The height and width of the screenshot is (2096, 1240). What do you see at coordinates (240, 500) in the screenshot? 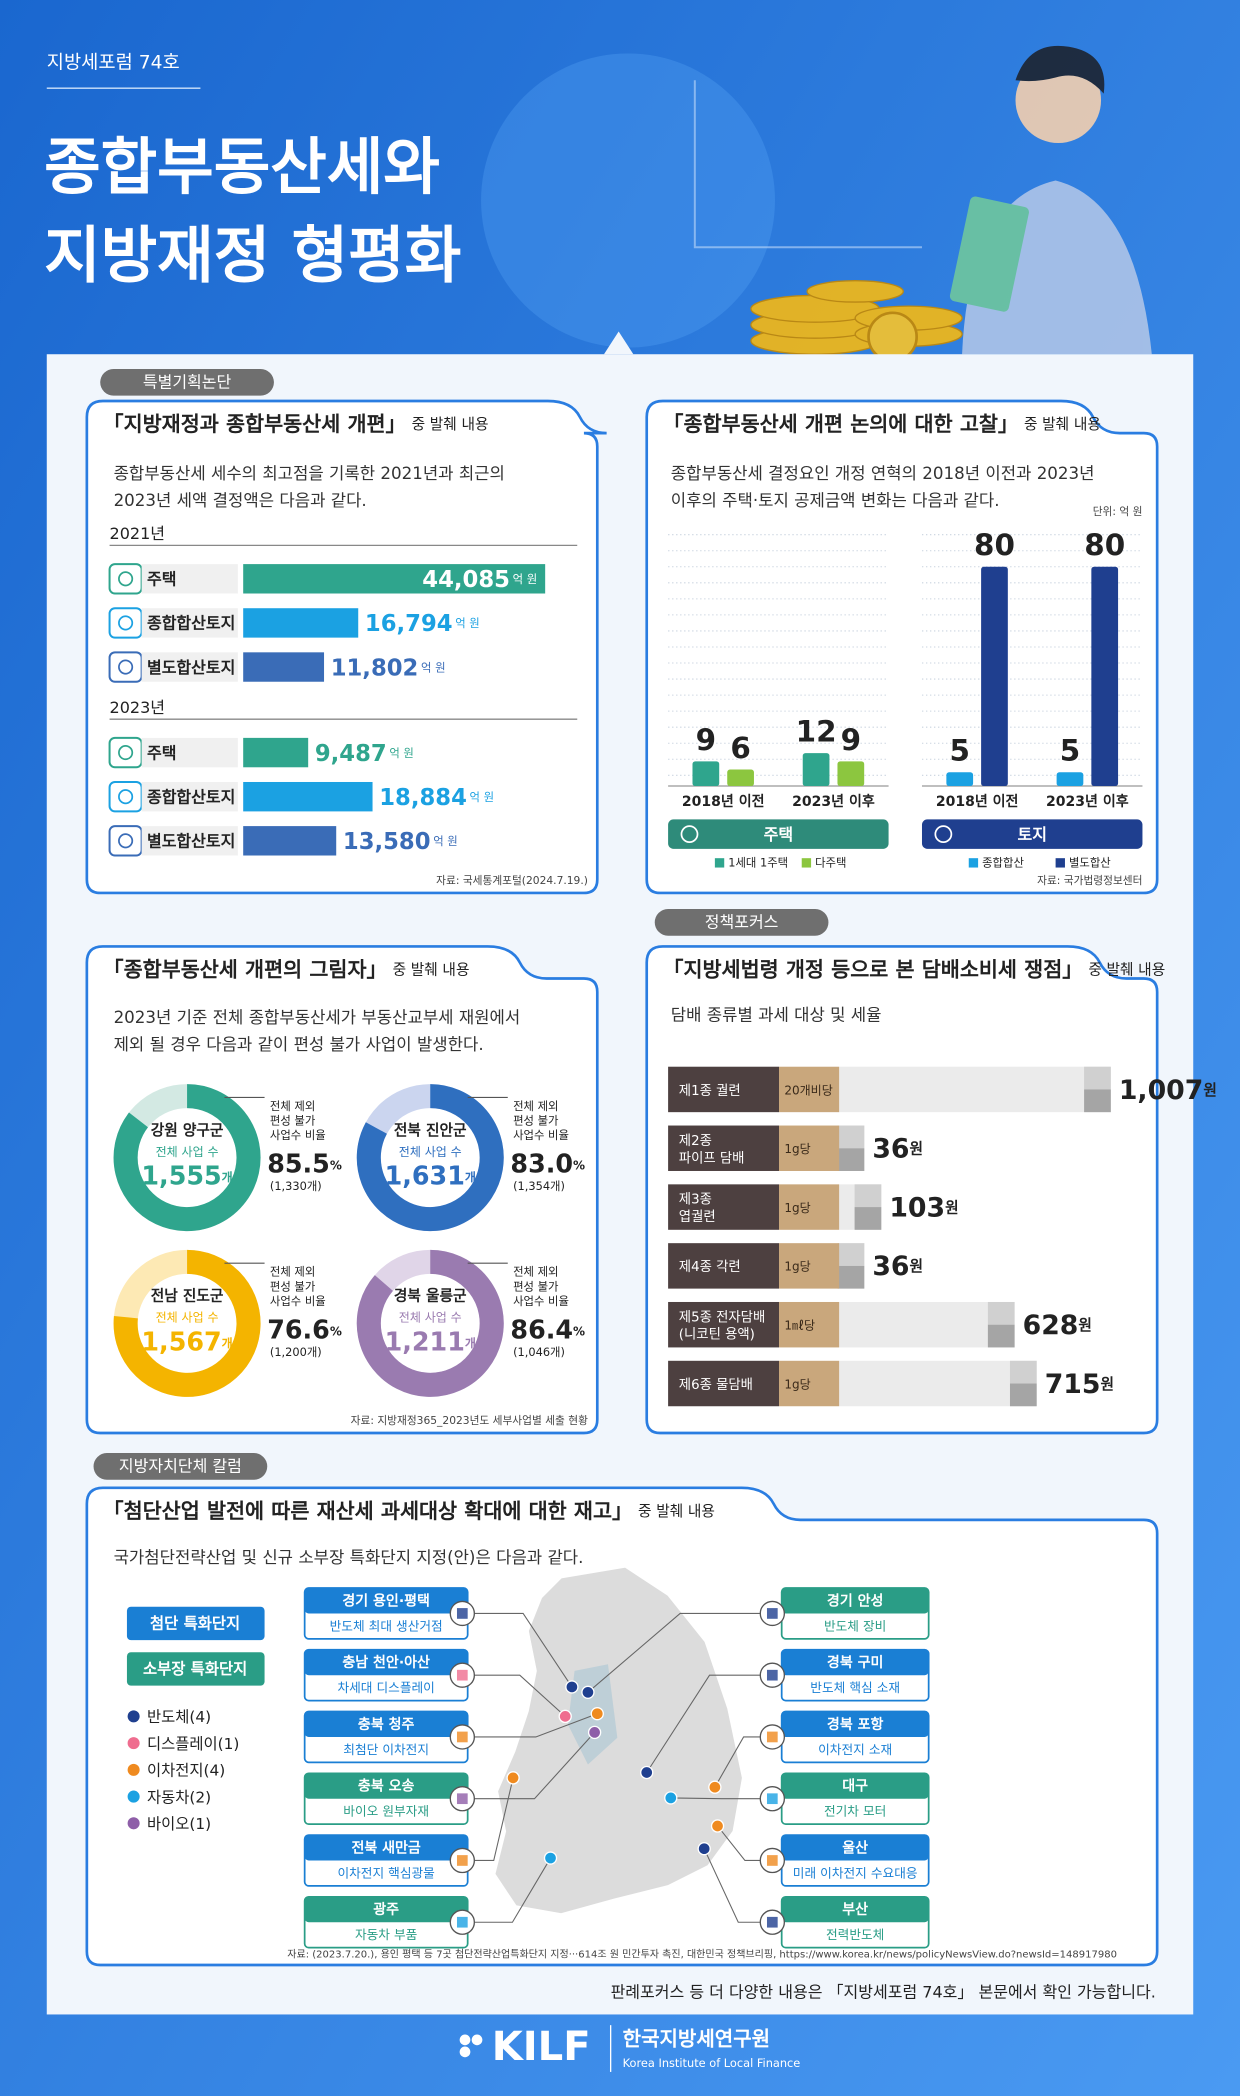
I see `intro-text: 2023년 세액 결정액은 다음과 같다.` at bounding box center [240, 500].